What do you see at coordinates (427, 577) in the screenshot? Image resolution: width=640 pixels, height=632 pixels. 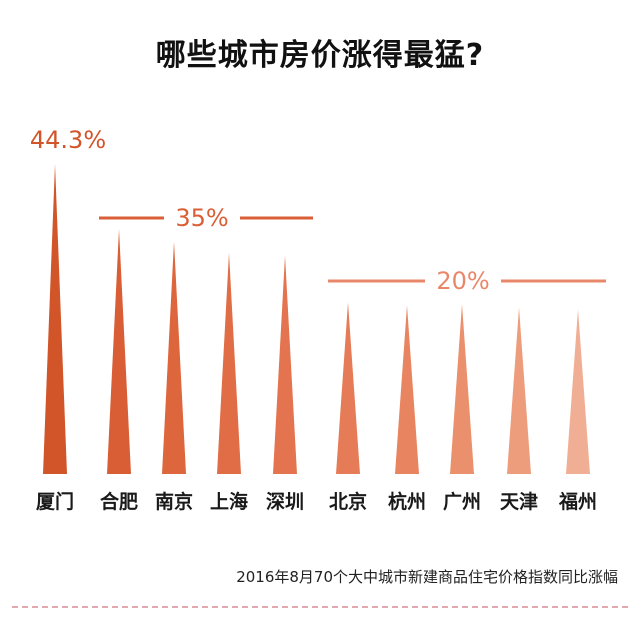 I see `chart-footnote: 2016年8月70个大中城市新建商品住宅价格指数同比涨幅` at bounding box center [427, 577].